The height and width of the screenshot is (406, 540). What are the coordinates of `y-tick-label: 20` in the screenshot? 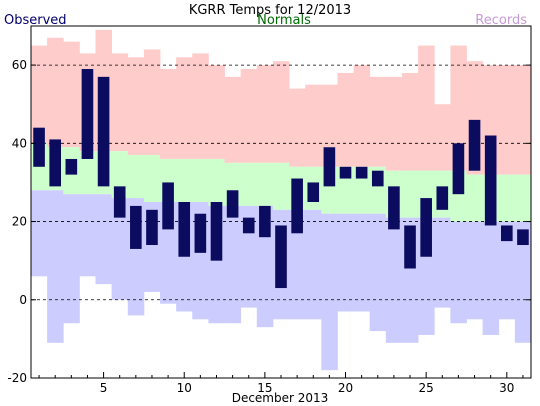 It's located at (19, 222).